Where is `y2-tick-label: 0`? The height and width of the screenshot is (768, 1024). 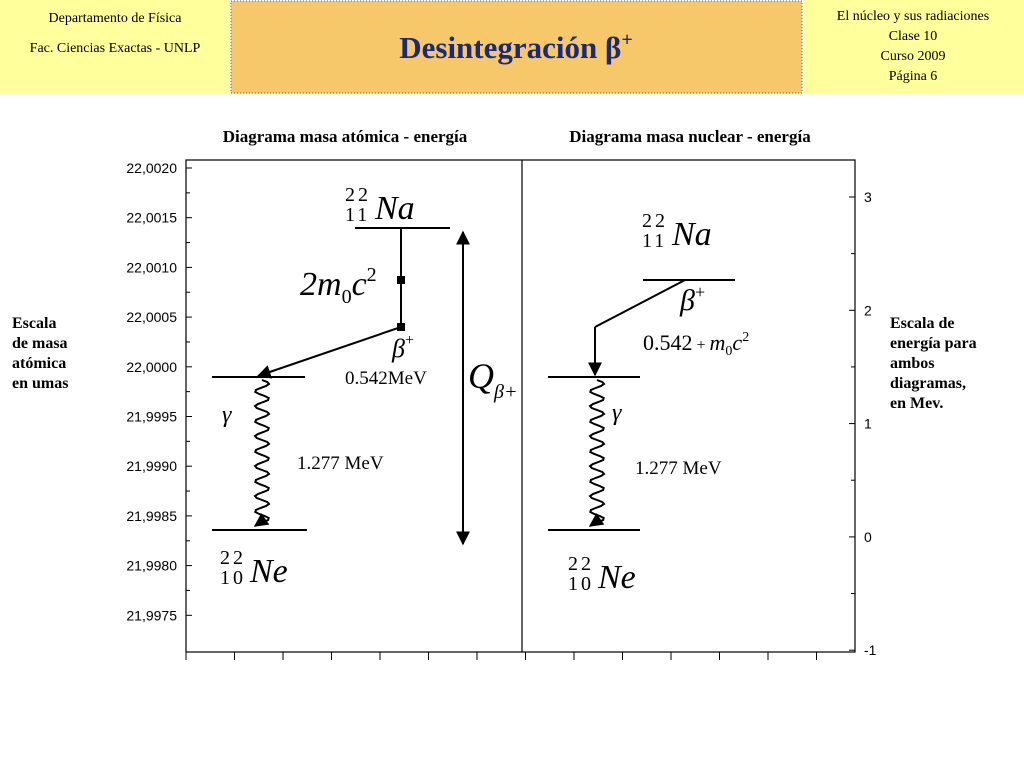 y2-tick-label: 0 is located at coordinates (868, 537).